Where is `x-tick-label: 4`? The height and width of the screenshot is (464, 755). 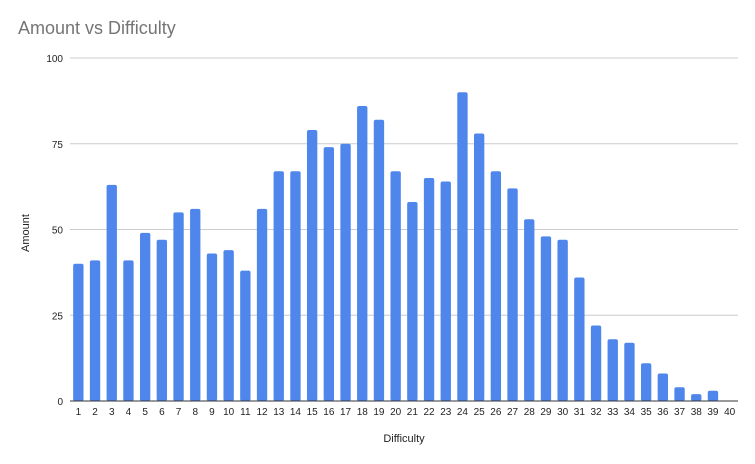
x-tick-label: 4 is located at coordinates (129, 412).